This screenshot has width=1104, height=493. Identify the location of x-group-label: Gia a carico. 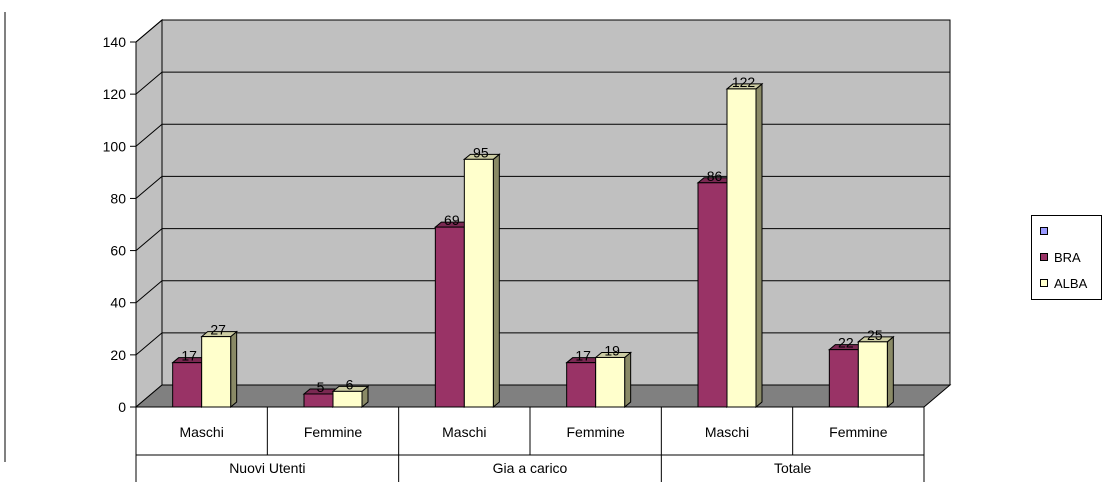
(530, 468).